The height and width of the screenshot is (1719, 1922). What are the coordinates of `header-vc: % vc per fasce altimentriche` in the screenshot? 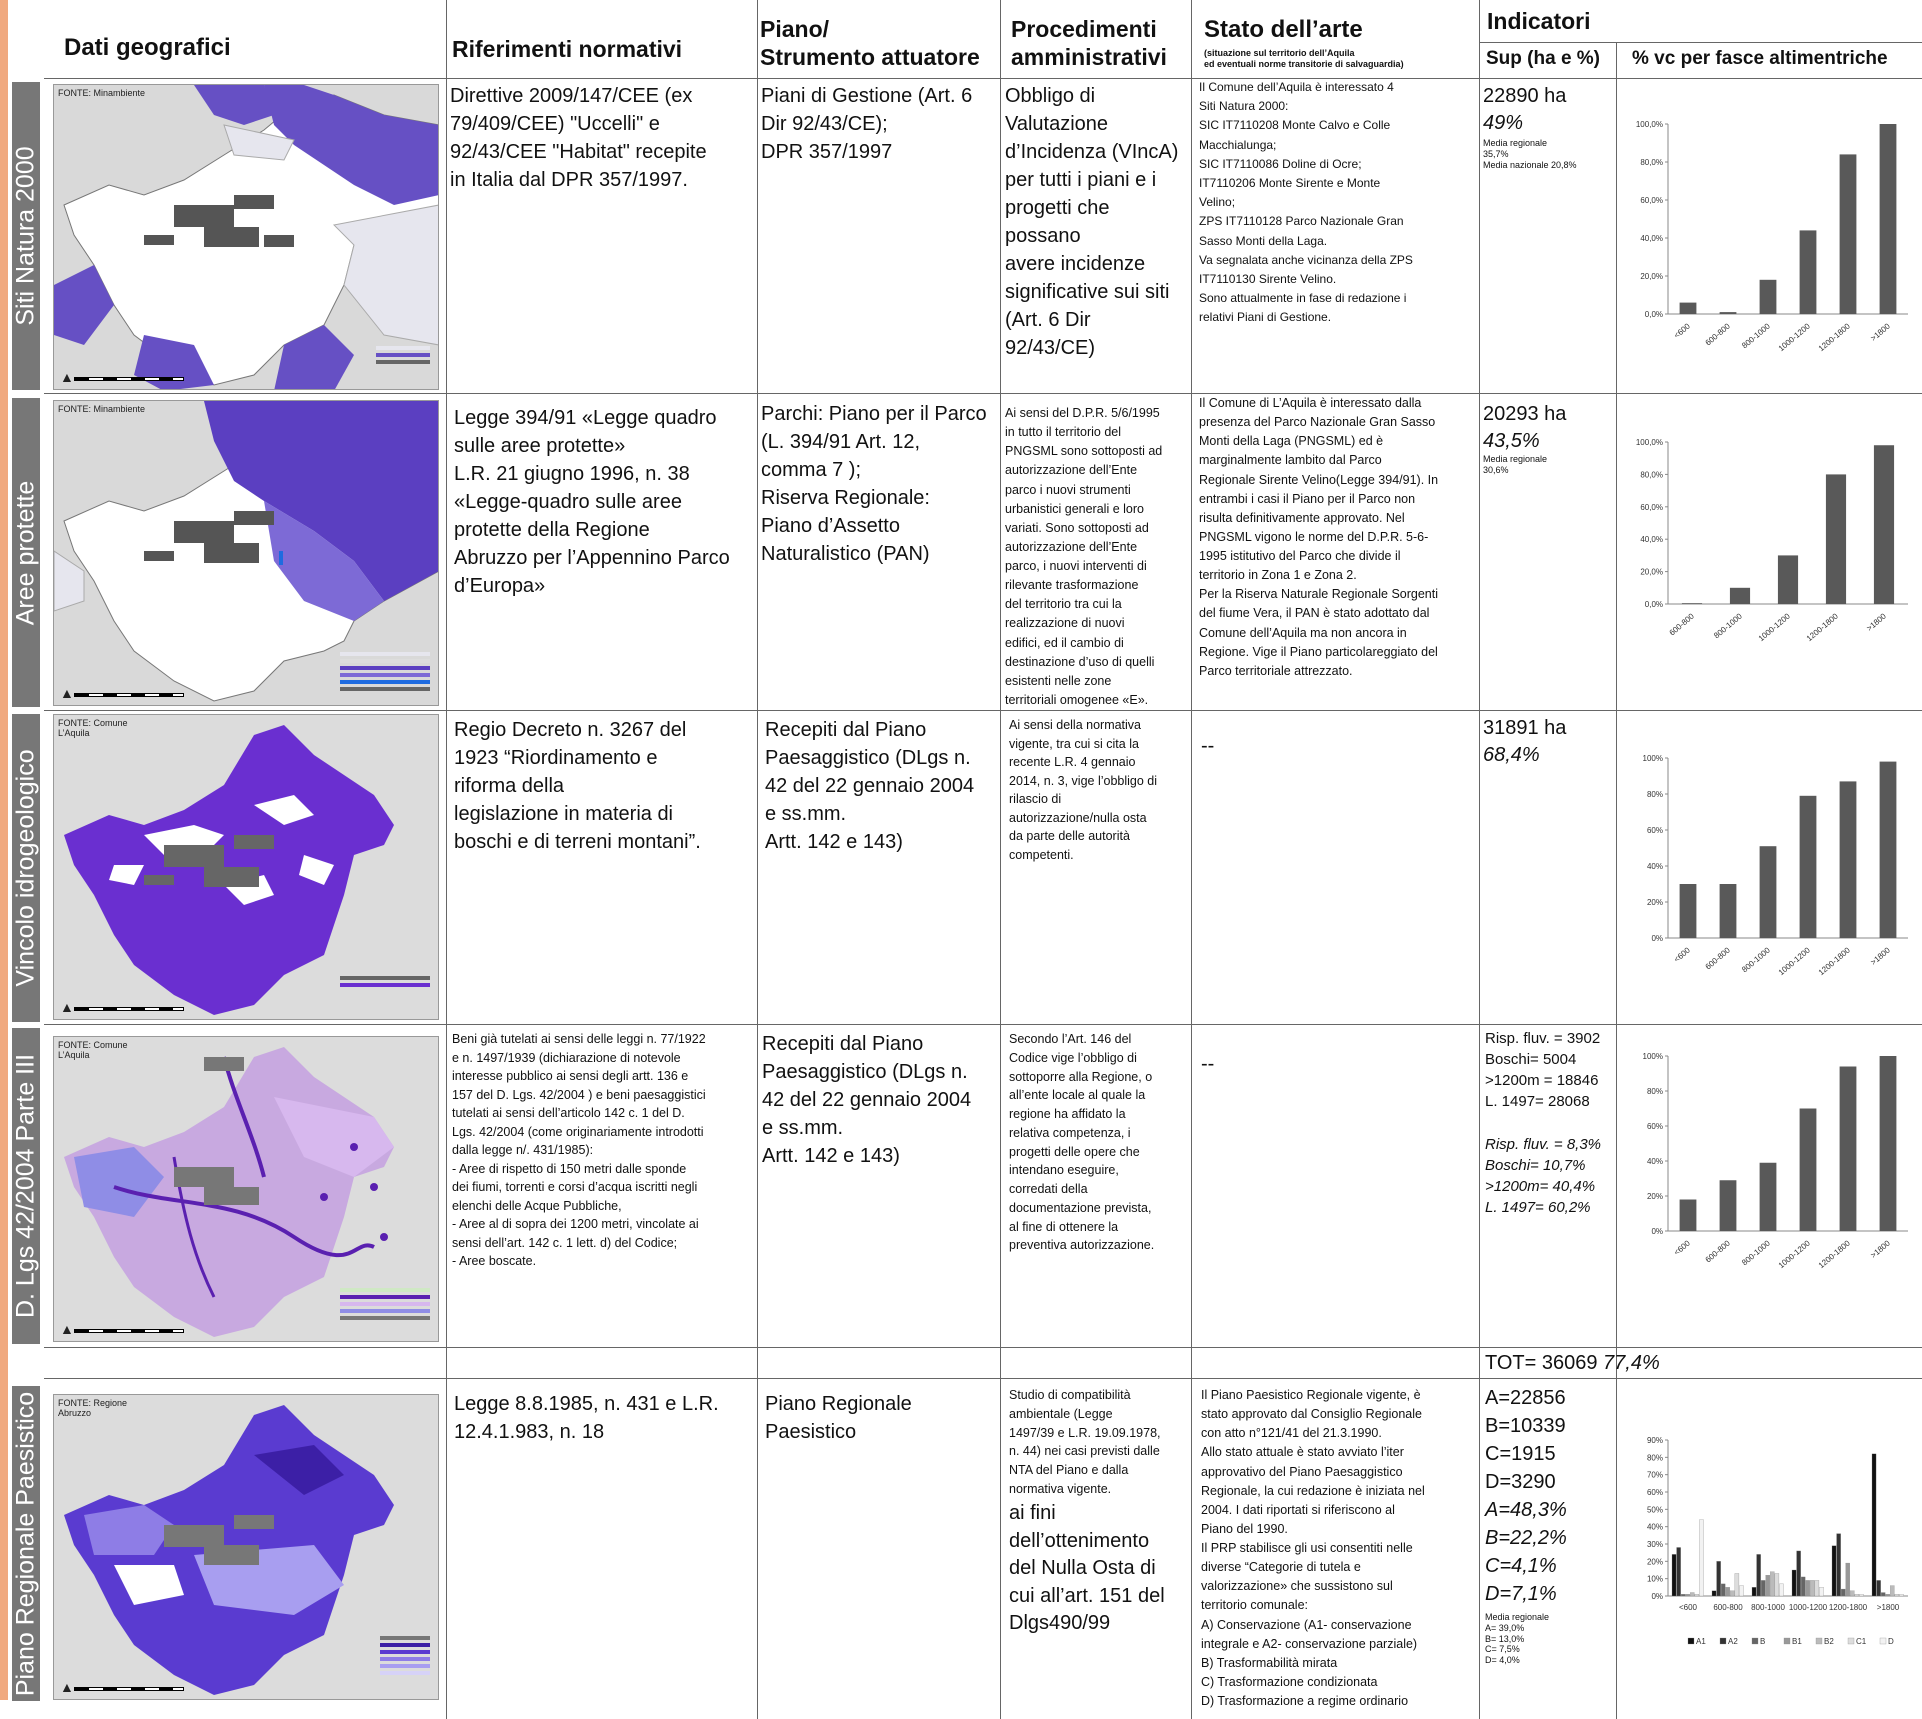 It's located at (1760, 58).